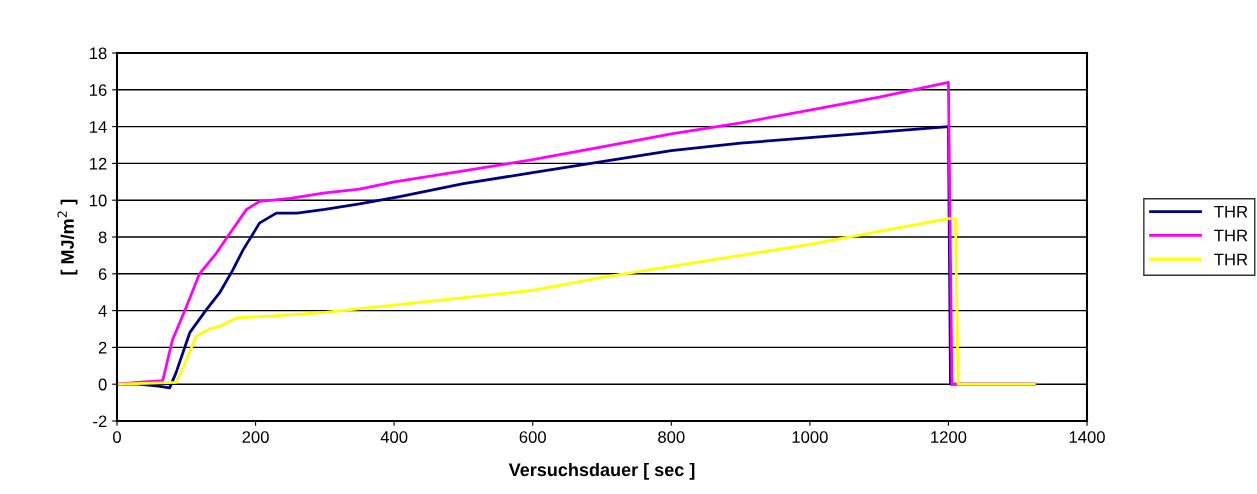  Describe the element at coordinates (98, 127) in the screenshot. I see `y-tick-label: 14` at that location.